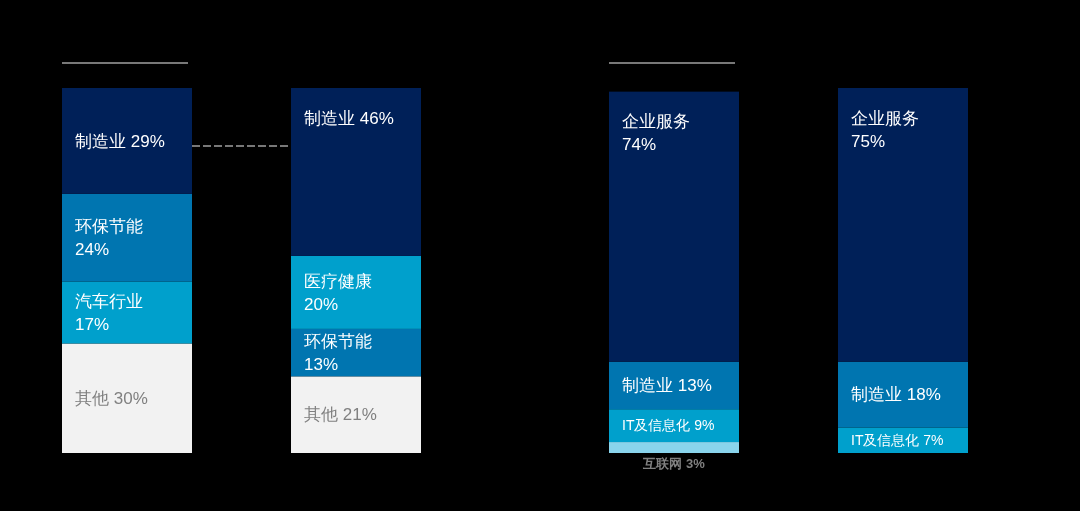 This screenshot has width=1080, height=511. Describe the element at coordinates (109, 237) in the screenshot. I see `data-label: 环保节能 24%` at that location.